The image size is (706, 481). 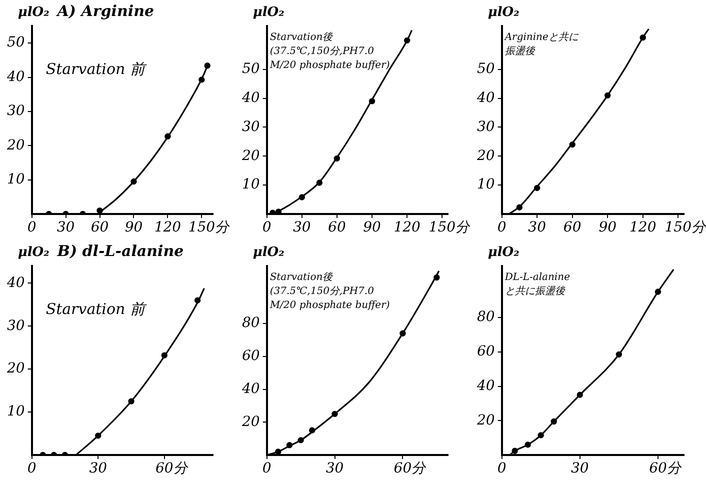 What do you see at coordinates (520, 51) in the screenshot?
I see `annotation: 振盪後` at bounding box center [520, 51].